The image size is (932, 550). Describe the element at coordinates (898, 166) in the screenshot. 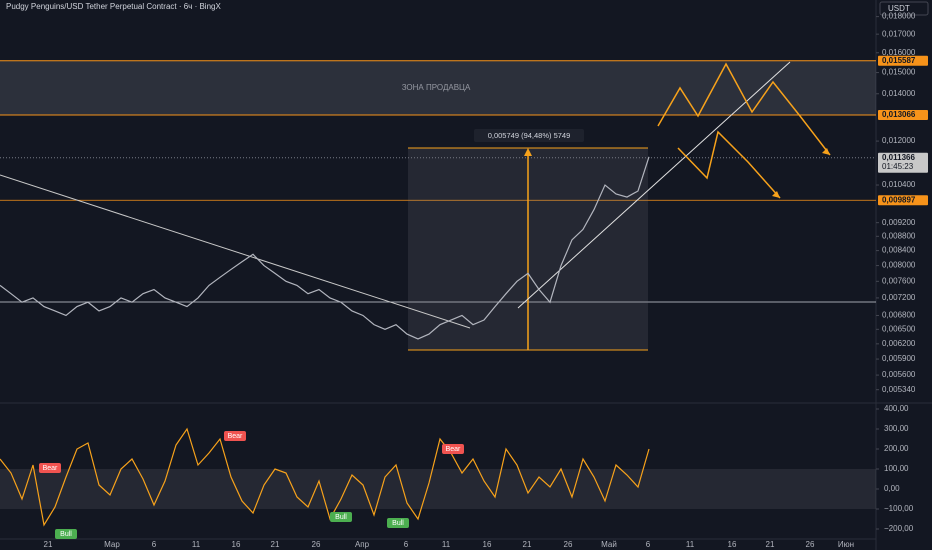

I see `price-timer: 01:45:23` at that location.